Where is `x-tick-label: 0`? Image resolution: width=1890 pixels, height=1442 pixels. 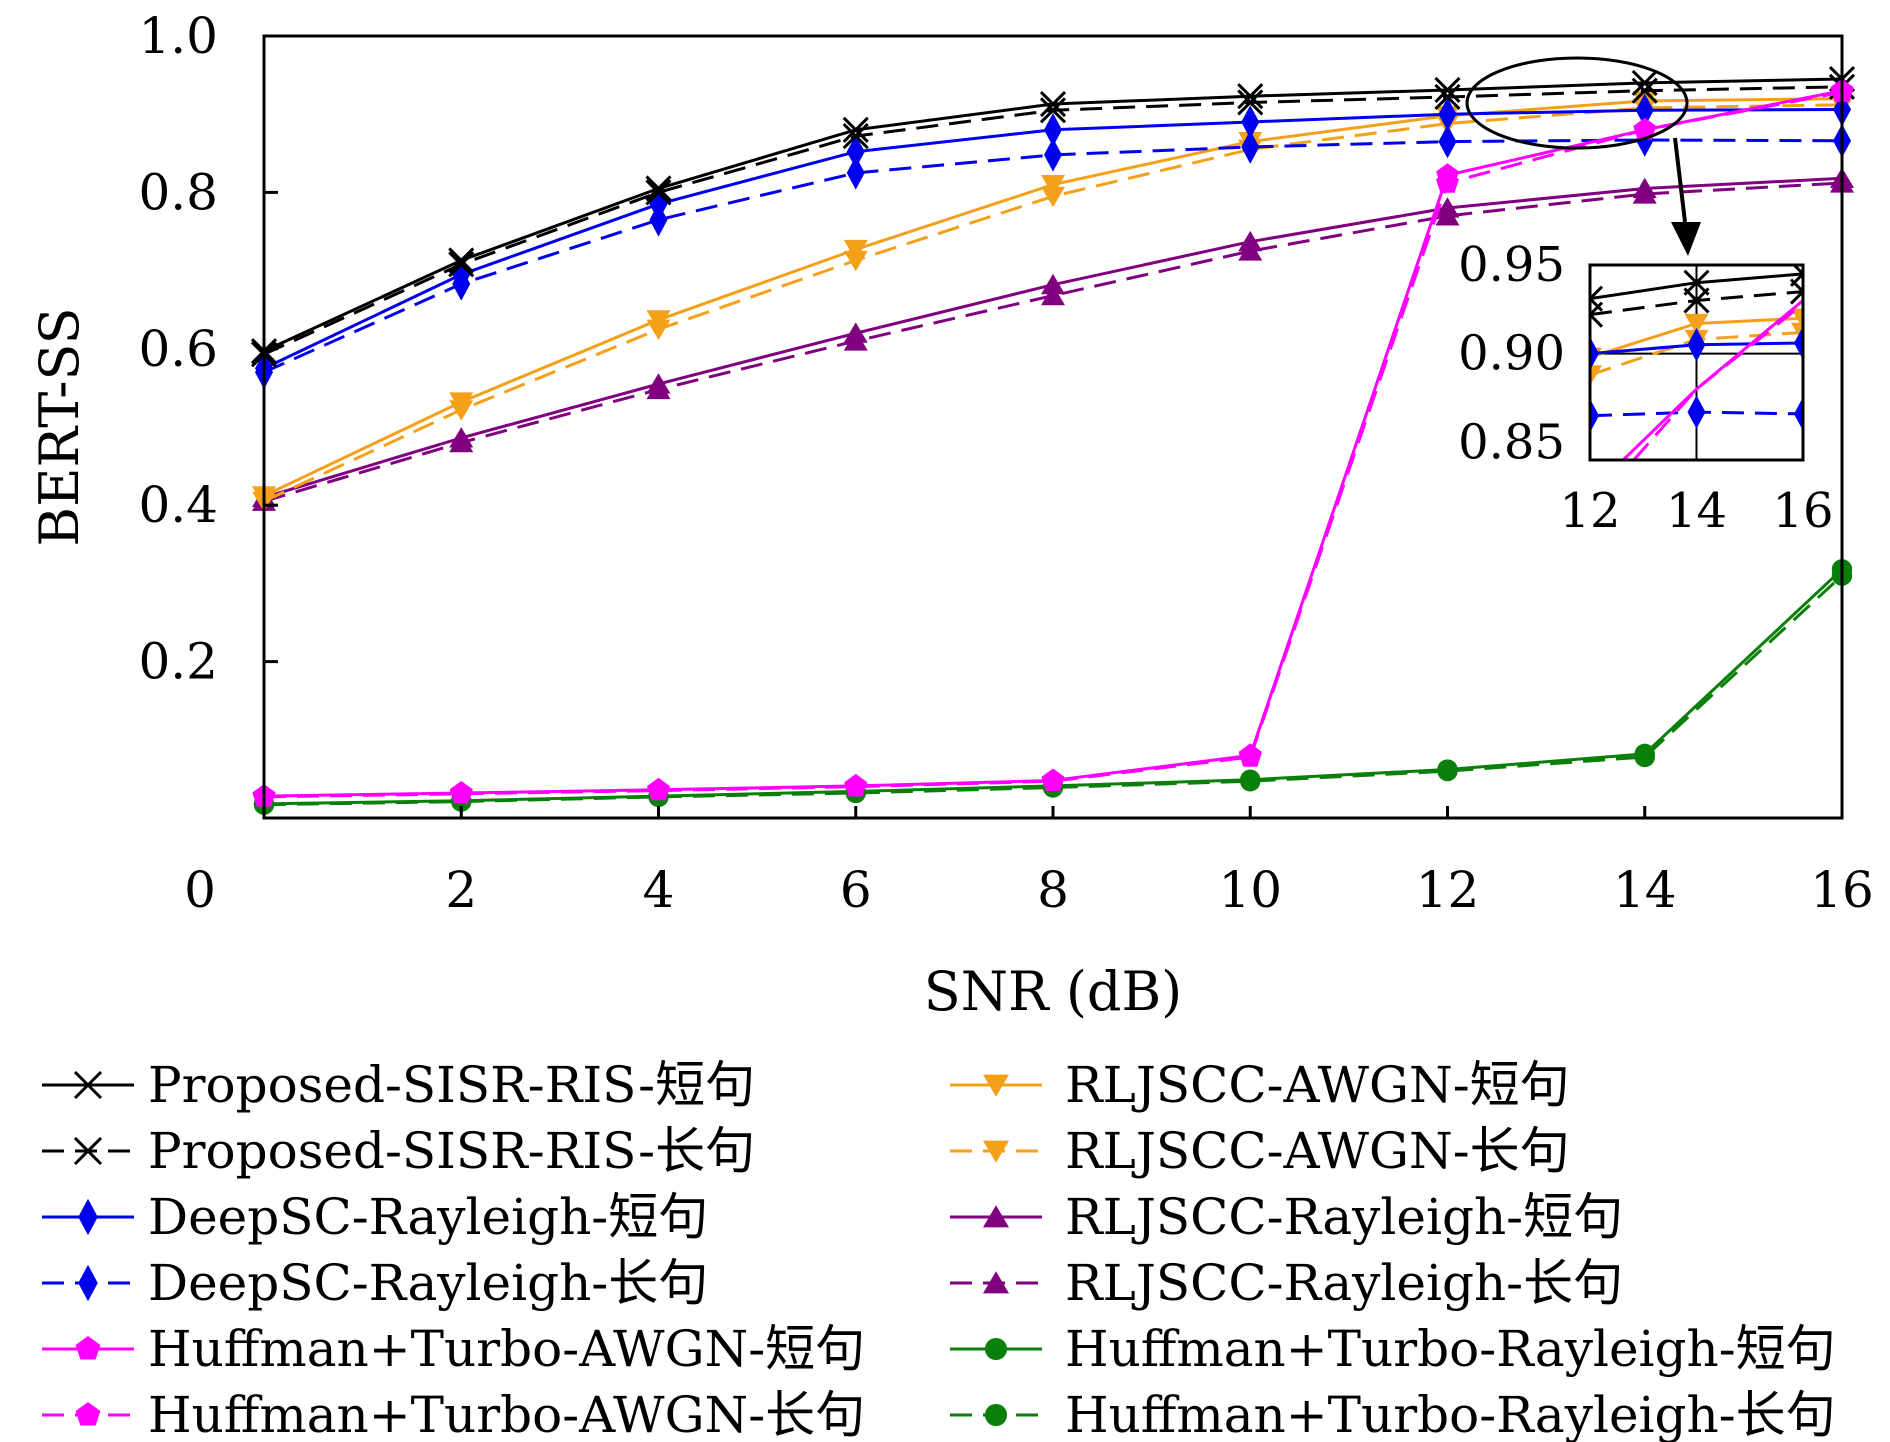
x-tick-label: 0 is located at coordinates (200, 890).